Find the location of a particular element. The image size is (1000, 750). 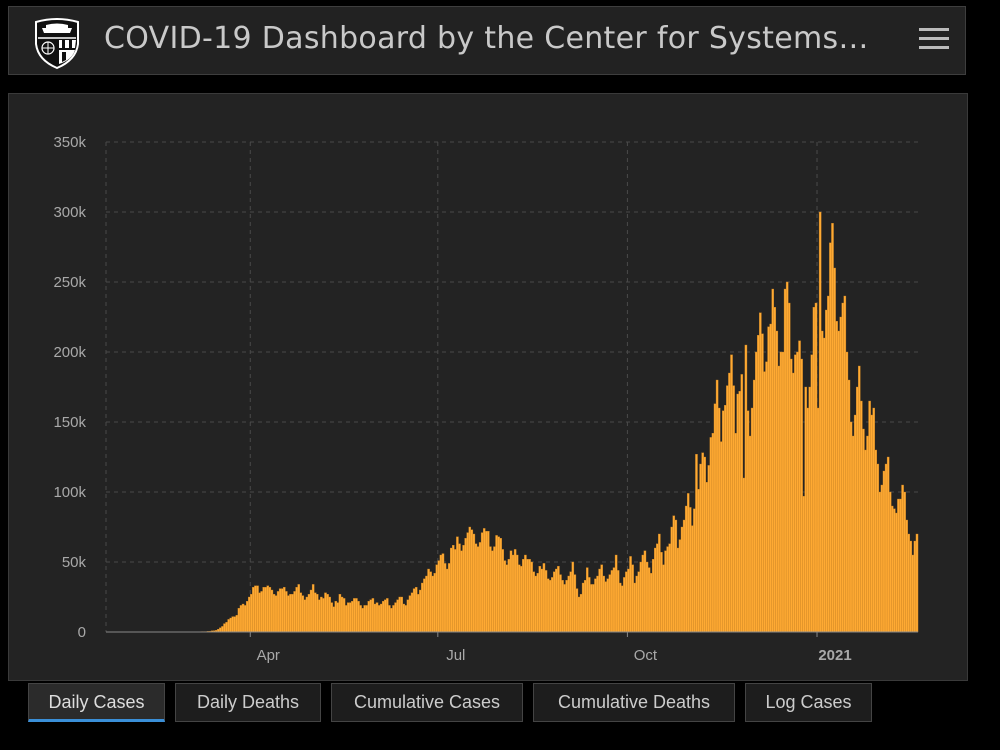

tab-daily-deaths: Daily Deaths is located at coordinates (248, 702).